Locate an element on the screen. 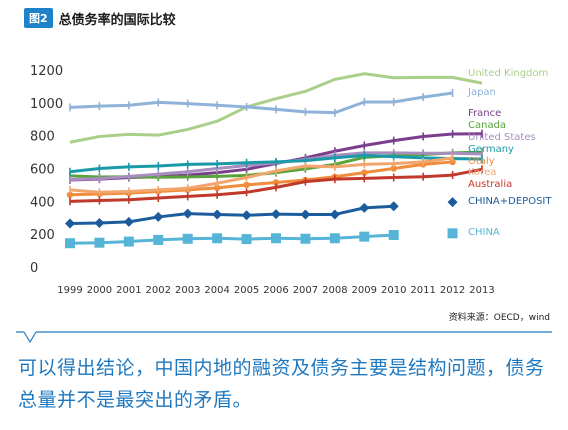 The width and height of the screenshot is (568, 430). x-tick-label: 1999 is located at coordinates (69, 290).